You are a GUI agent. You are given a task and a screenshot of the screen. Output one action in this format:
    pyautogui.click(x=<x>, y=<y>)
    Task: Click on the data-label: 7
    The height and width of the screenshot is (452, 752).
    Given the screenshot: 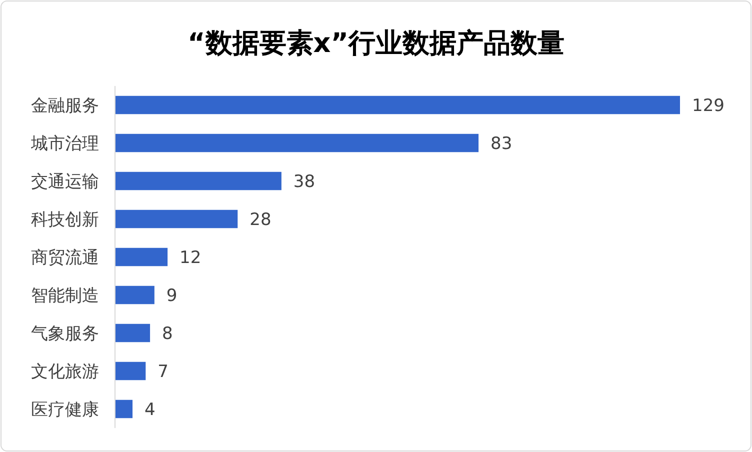 What is the action you would take?
    pyautogui.click(x=163, y=372)
    